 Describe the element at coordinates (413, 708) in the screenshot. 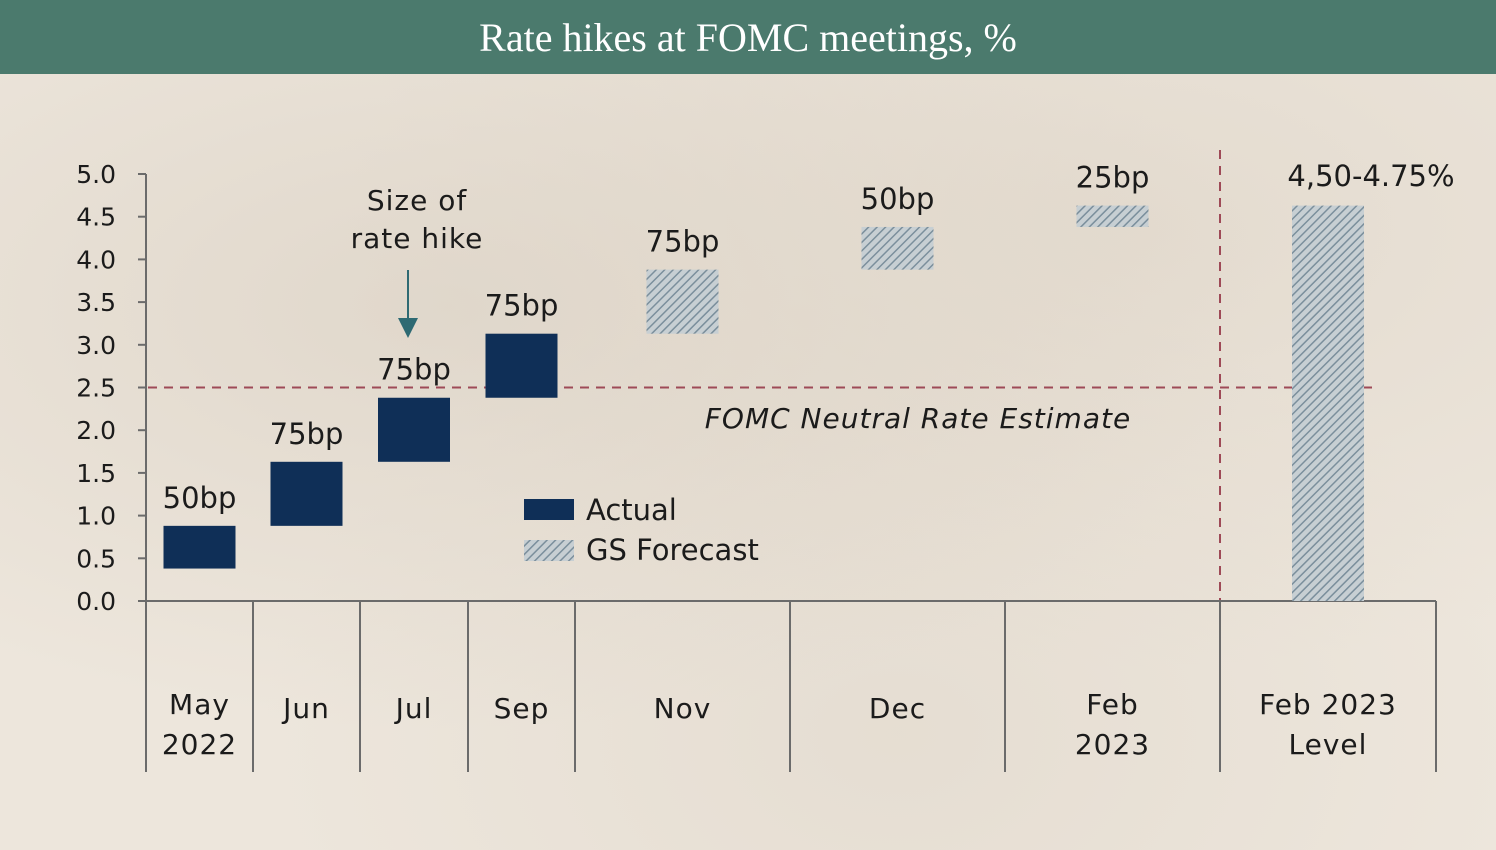

I see `x-tick-label: Jul` at that location.